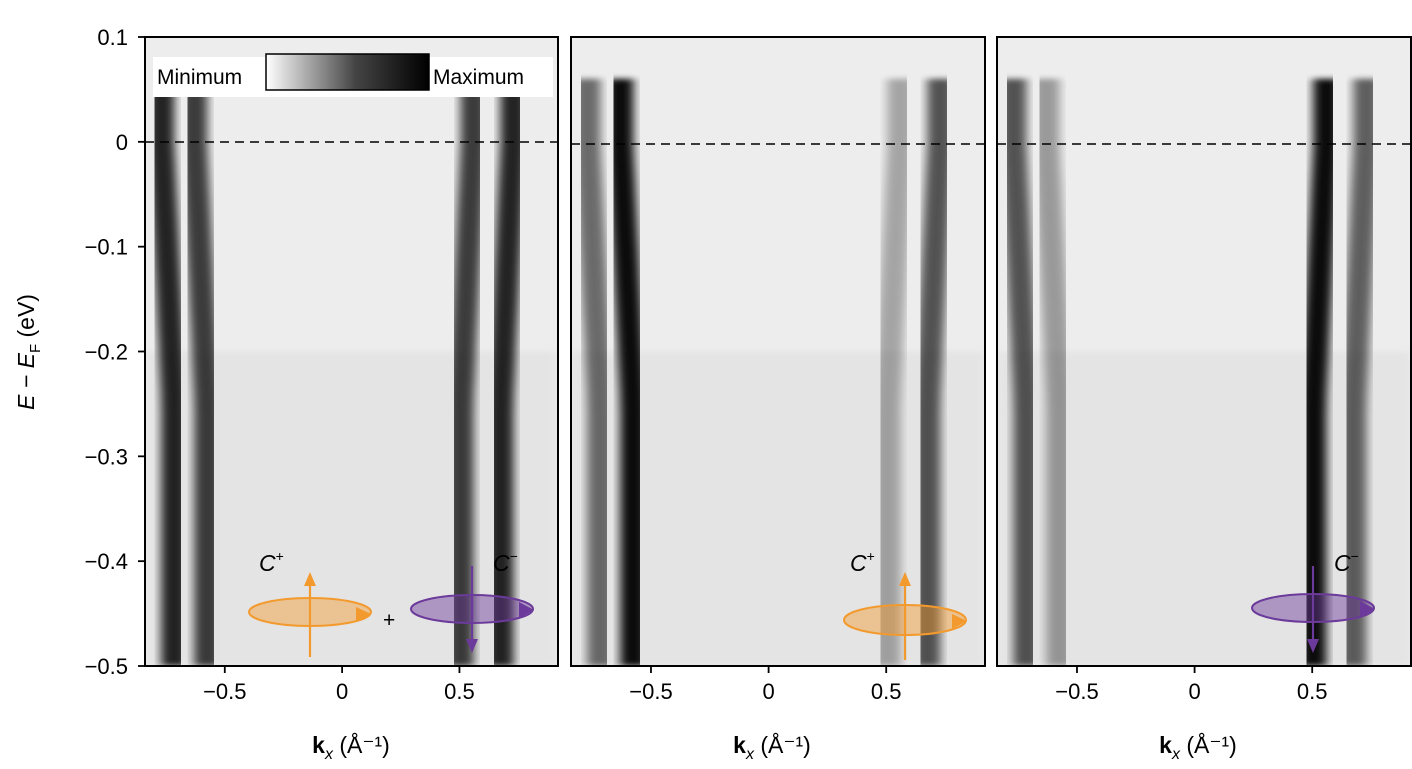 The height and width of the screenshot is (769, 1412). What do you see at coordinates (26, 319) in the screenshot?
I see `y-axis-label-unit: (eV)` at bounding box center [26, 319].